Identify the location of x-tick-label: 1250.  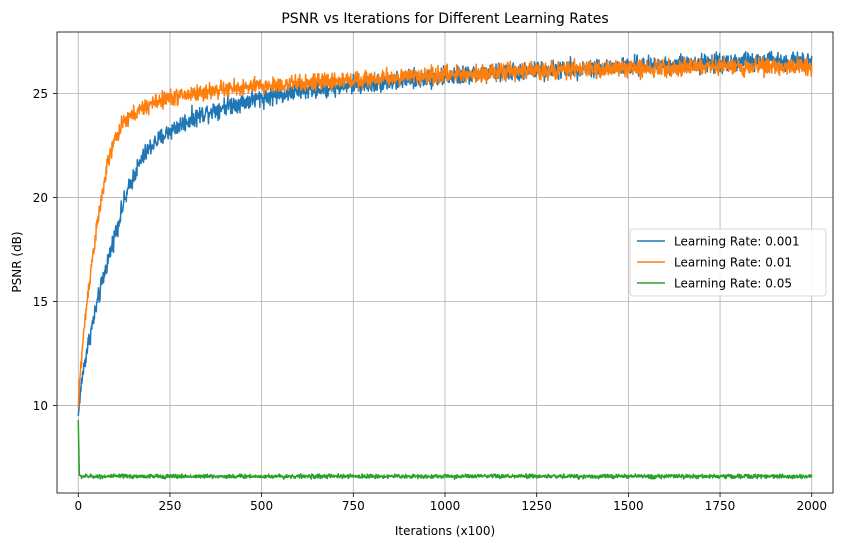
(536, 506).